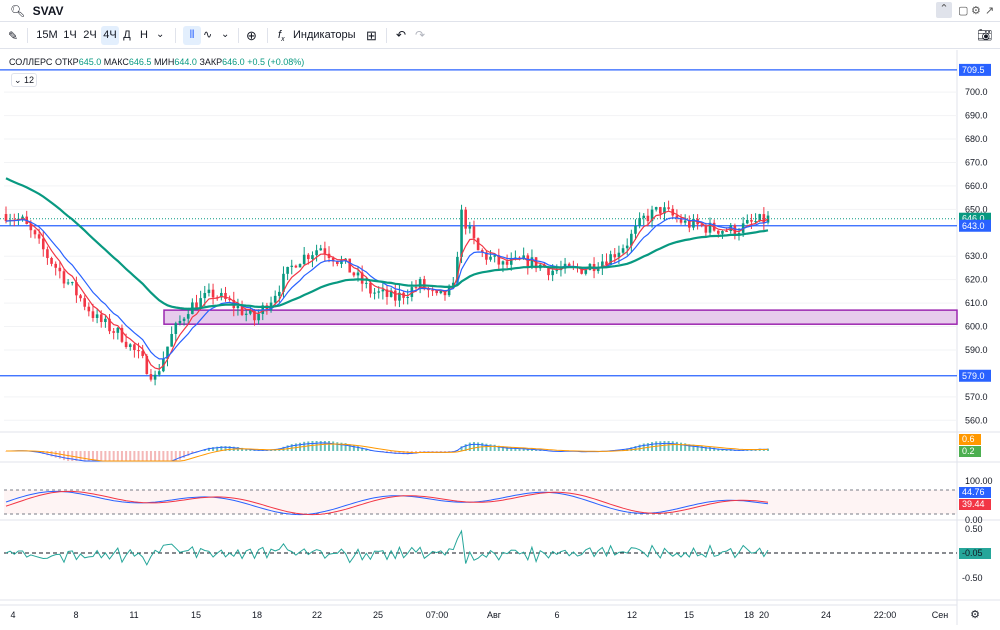 Image resolution: width=1000 pixels, height=630 pixels. Describe the element at coordinates (420, 35) in the screenshot. I see `redo-icon: ↷` at that location.